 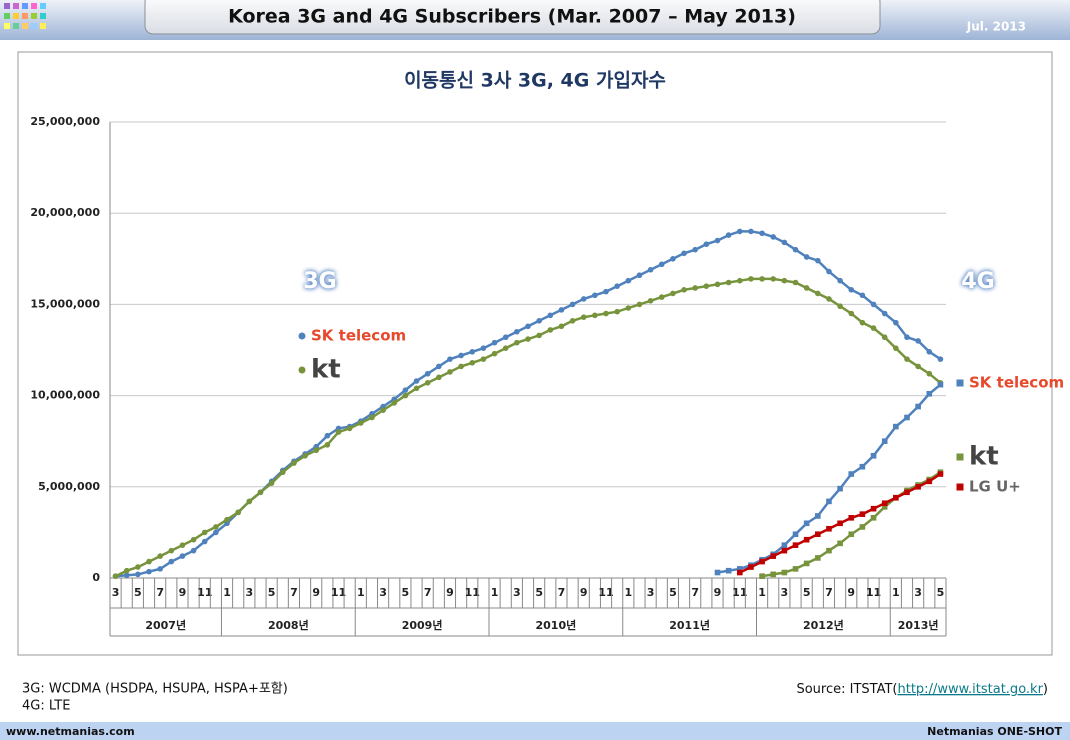 I want to click on source: Source: ITSTAT(http://www.itstat.go.kr), so click(x=922, y=689).